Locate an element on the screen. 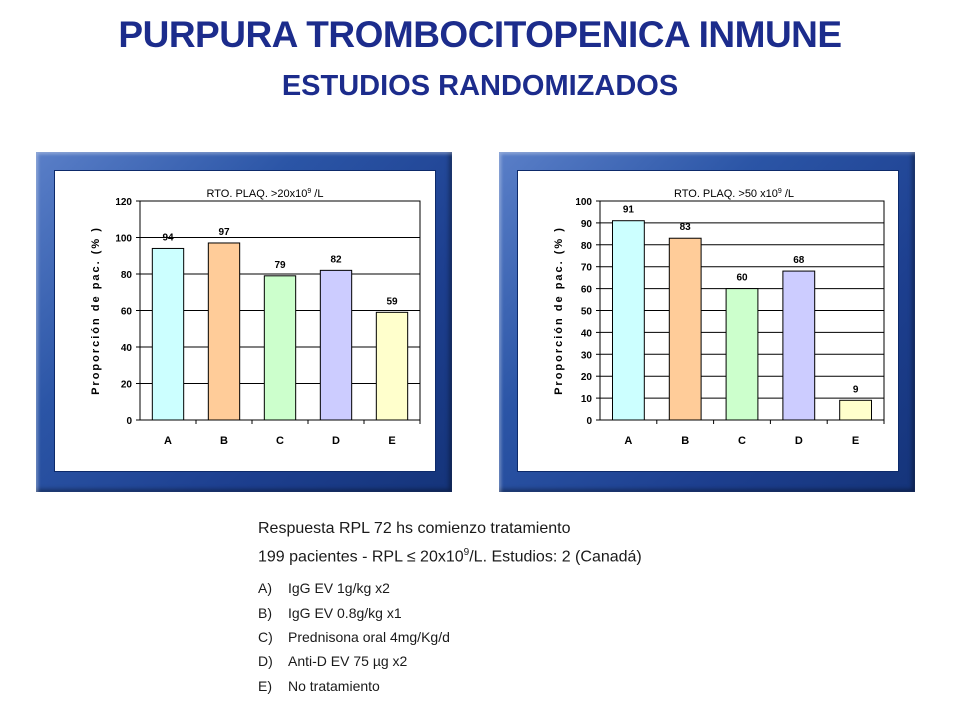  treatment-item: C) Prednisona oral 4mg/Kg/d is located at coordinates (354, 637).